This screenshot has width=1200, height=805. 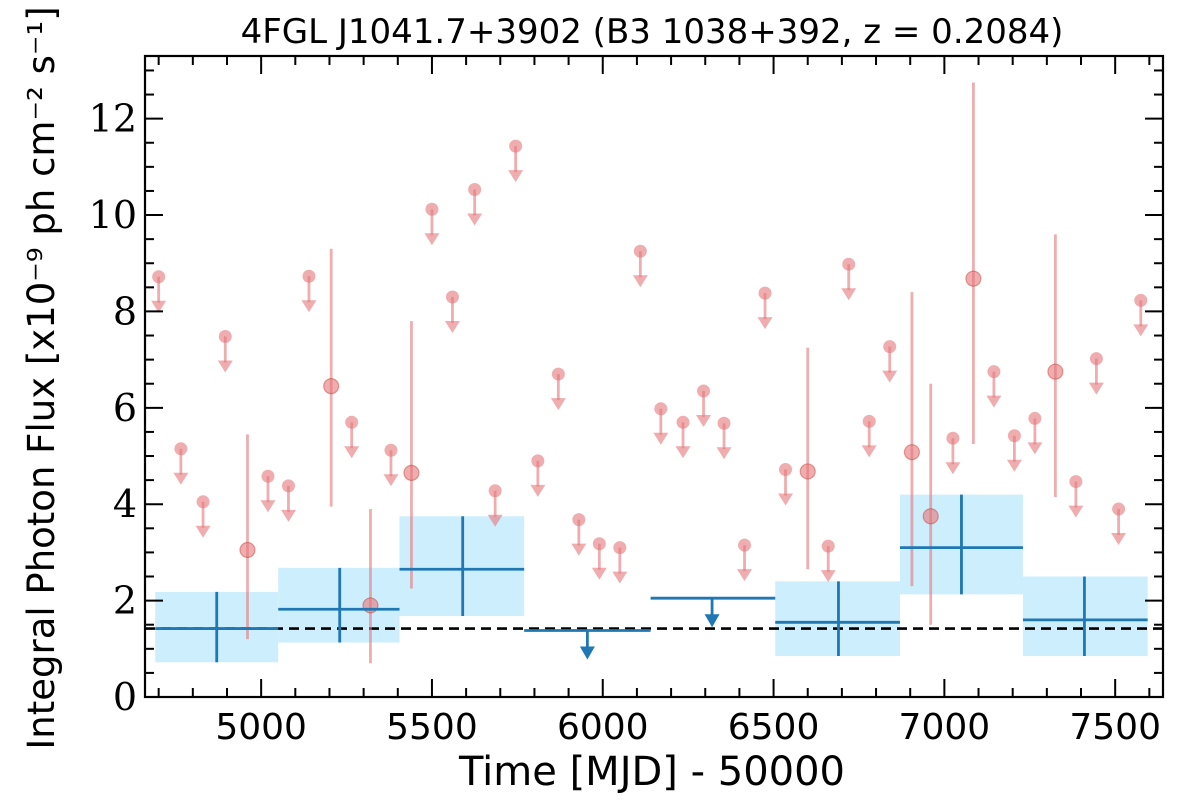 What do you see at coordinates (945, 727) in the screenshot?
I see `x-tick-label: 7000` at bounding box center [945, 727].